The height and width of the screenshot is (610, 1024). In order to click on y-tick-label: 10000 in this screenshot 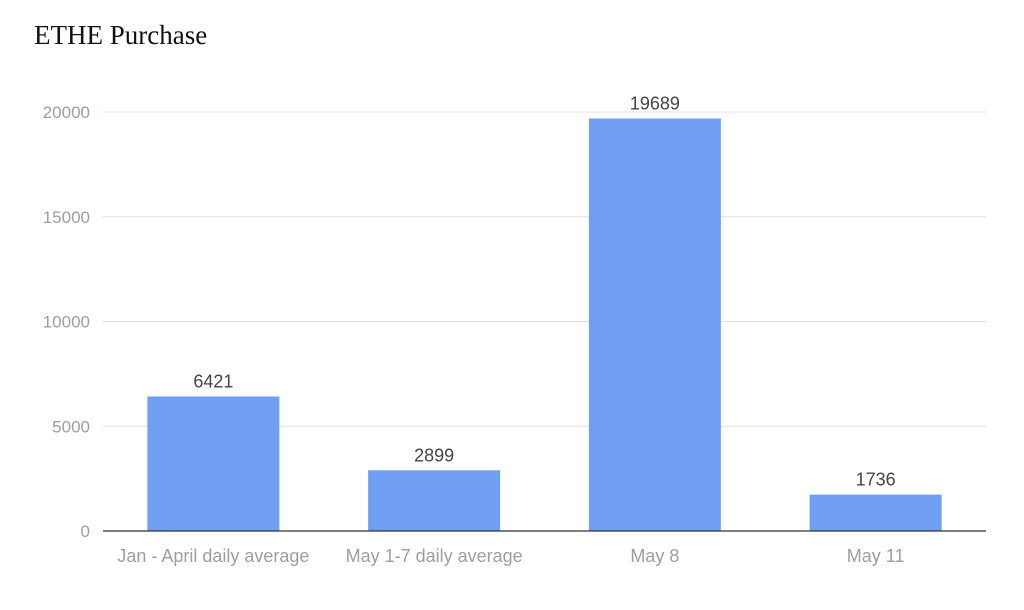, I will do `click(66, 322)`.